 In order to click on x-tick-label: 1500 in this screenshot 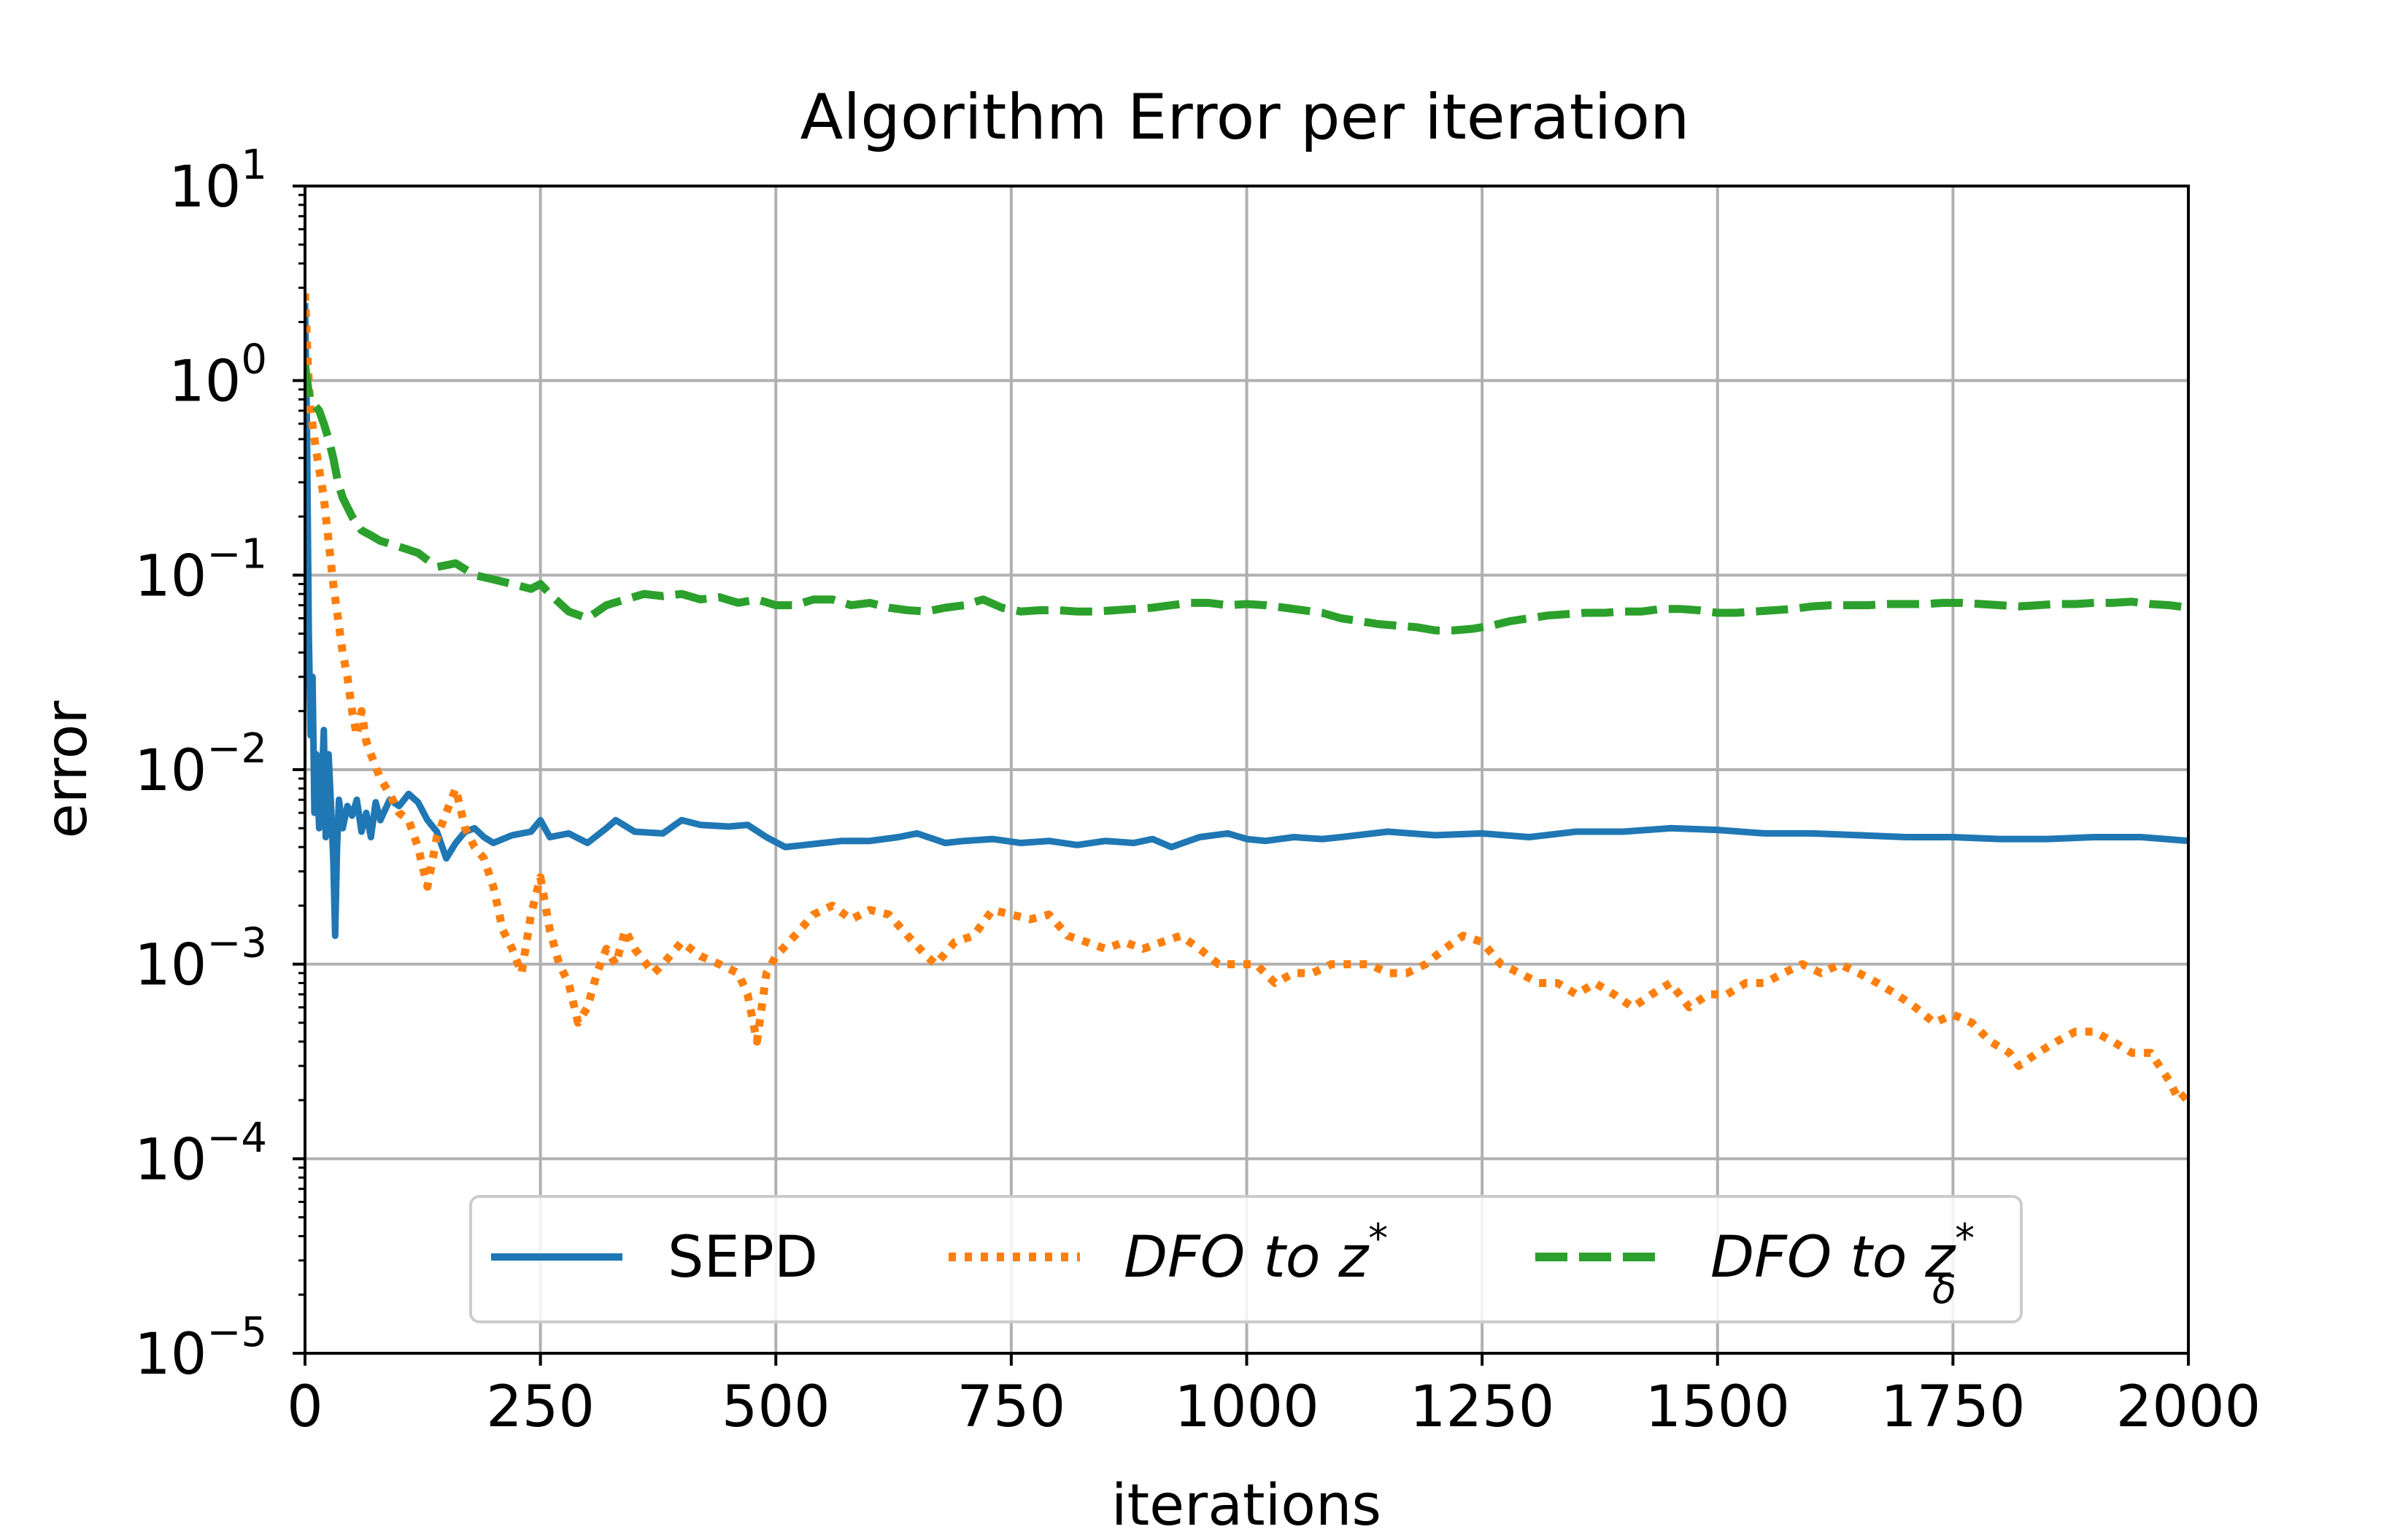, I will do `click(1717, 1407)`.